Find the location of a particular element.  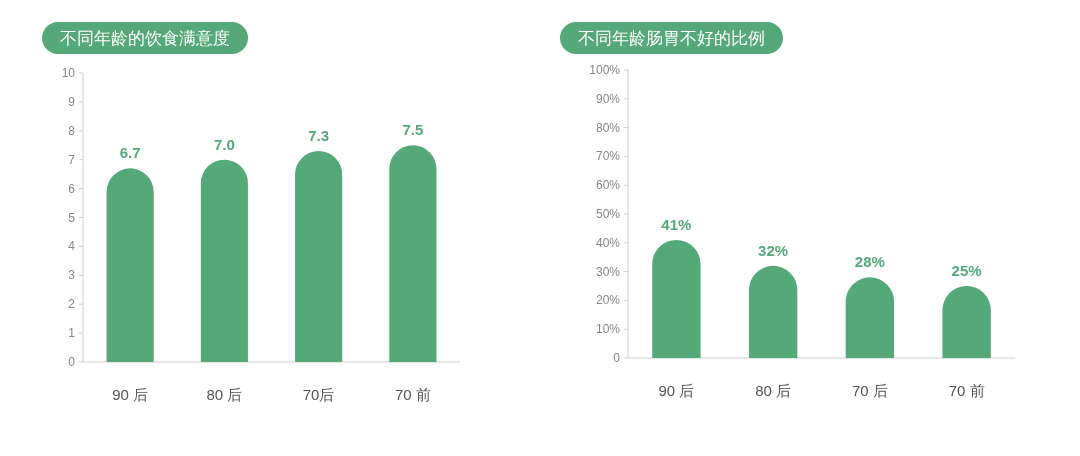

x-tick-label: 70 后 is located at coordinates (869, 390).